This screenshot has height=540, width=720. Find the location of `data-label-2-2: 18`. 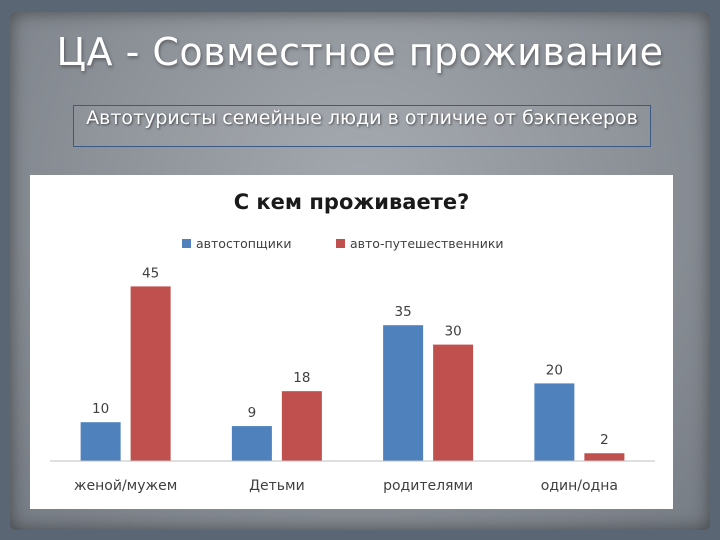

data-label-2-2: 18 is located at coordinates (301, 378).